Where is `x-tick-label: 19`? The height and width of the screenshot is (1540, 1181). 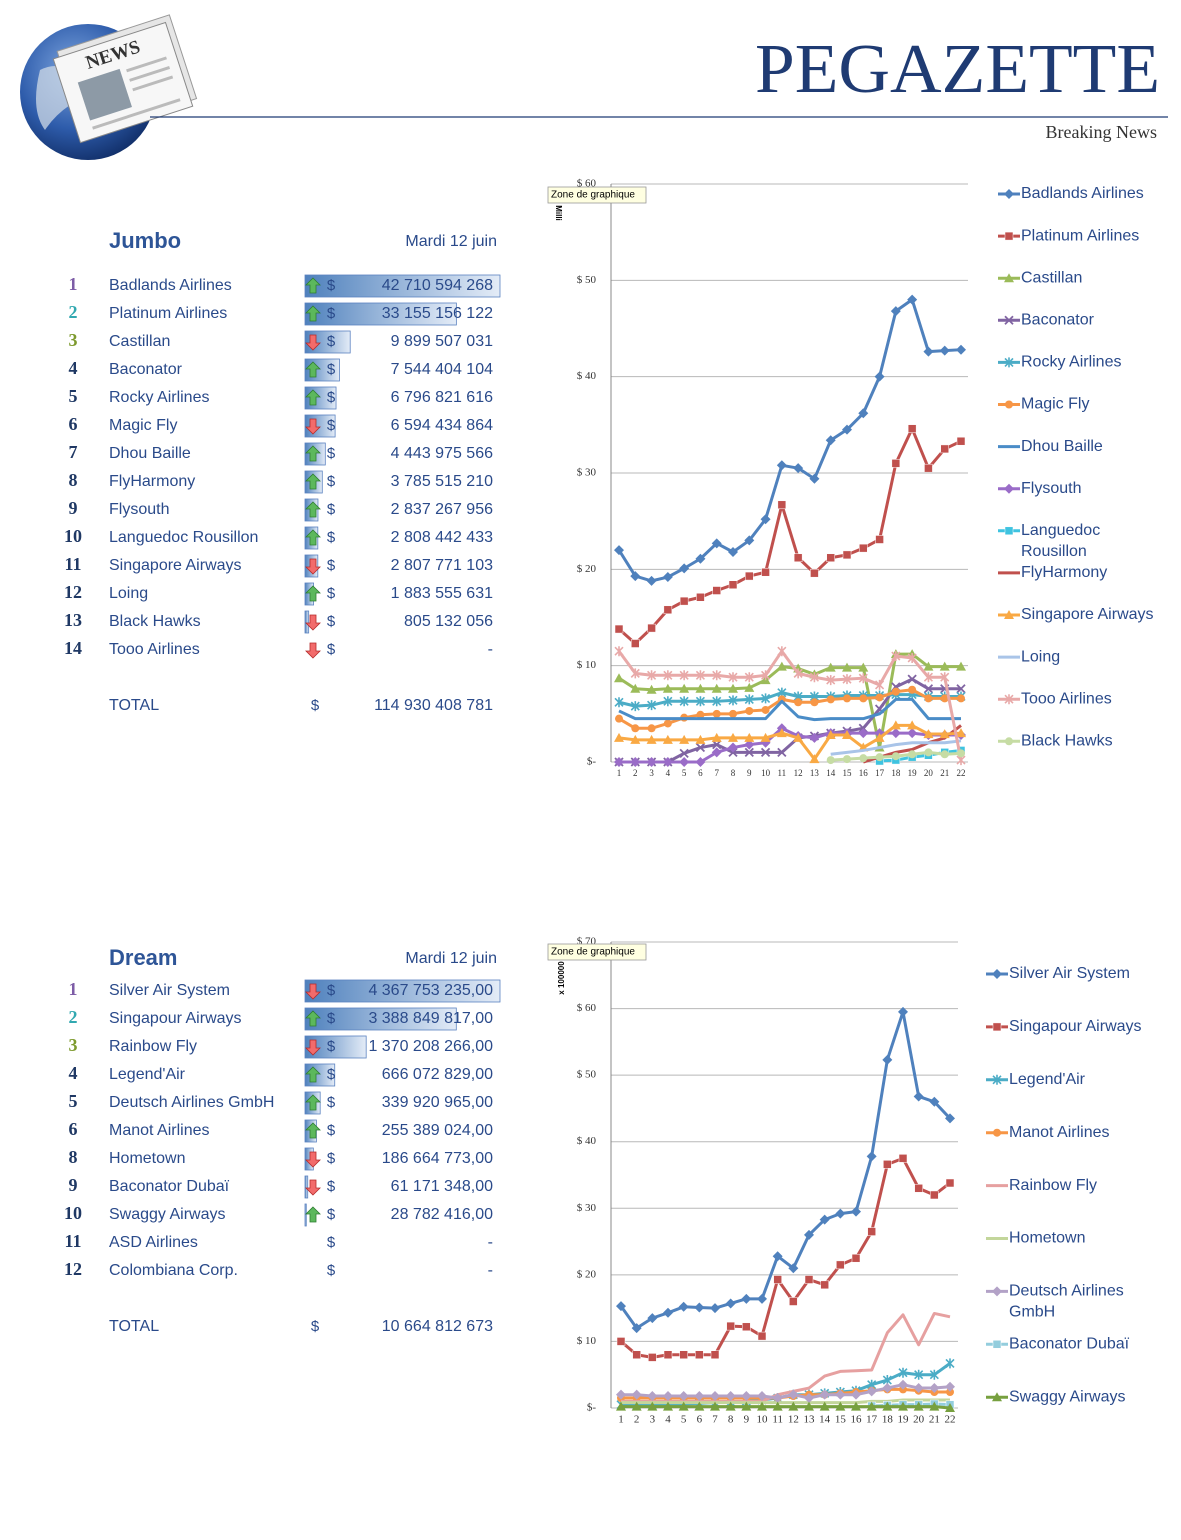
x-tick-label: 19 is located at coordinates (913, 773).